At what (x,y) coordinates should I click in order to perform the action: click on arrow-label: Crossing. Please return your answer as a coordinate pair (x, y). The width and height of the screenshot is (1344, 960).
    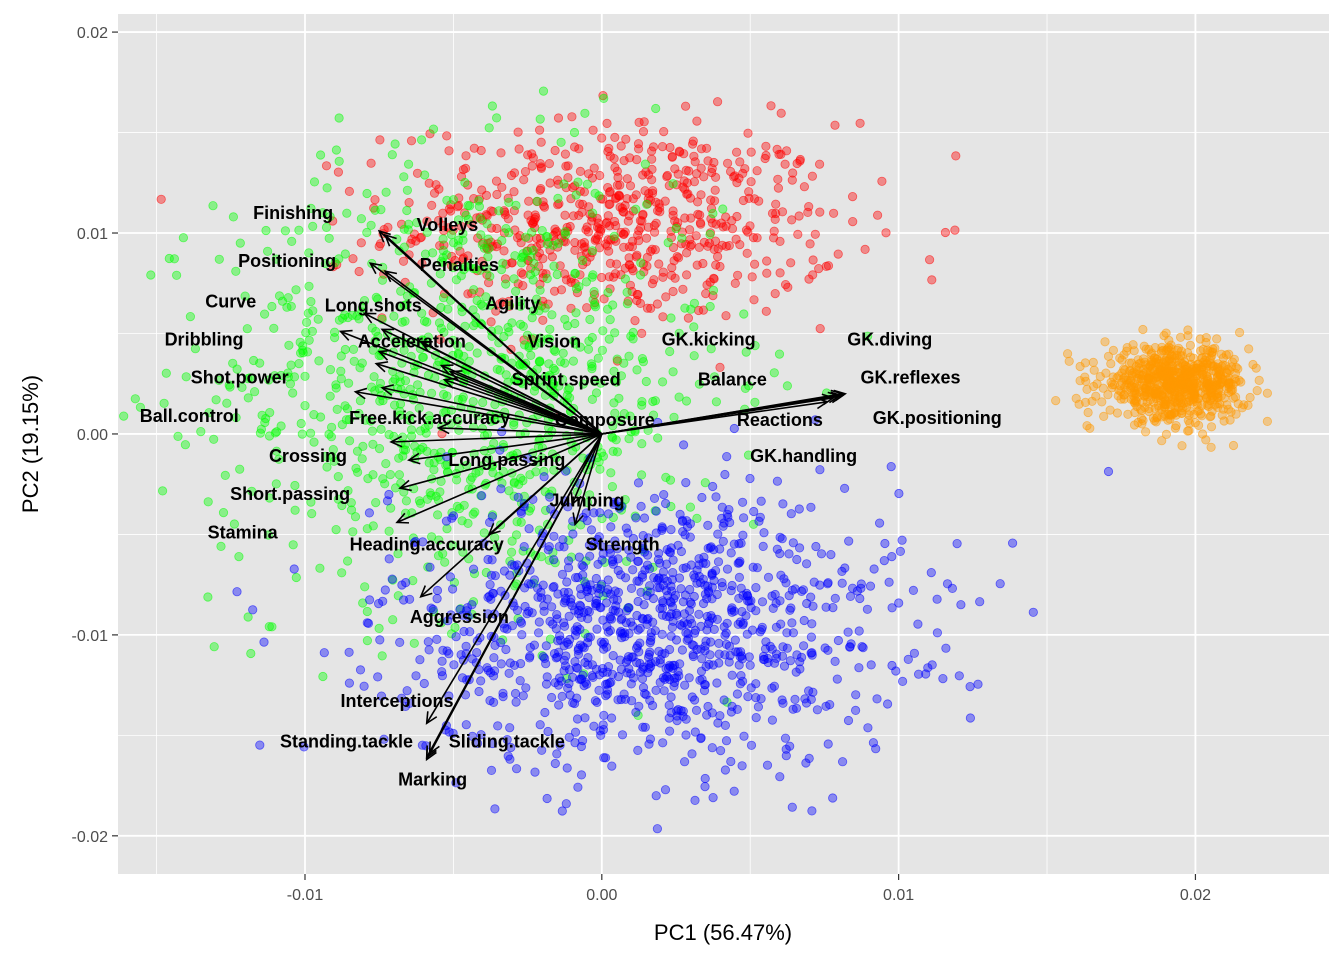
    Looking at the image, I should click on (308, 456).